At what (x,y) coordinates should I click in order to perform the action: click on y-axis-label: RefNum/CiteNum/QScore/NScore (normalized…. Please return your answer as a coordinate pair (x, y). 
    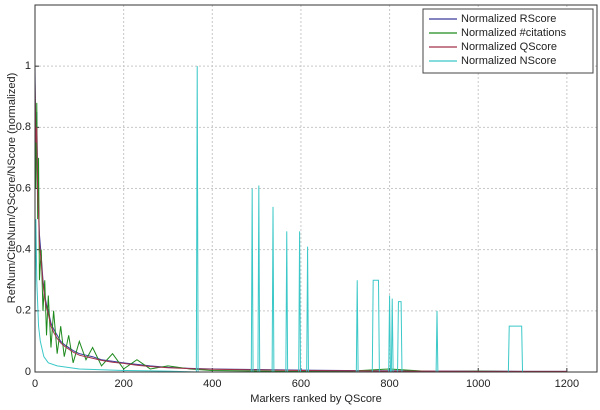
    Looking at the image, I should click on (12, 188).